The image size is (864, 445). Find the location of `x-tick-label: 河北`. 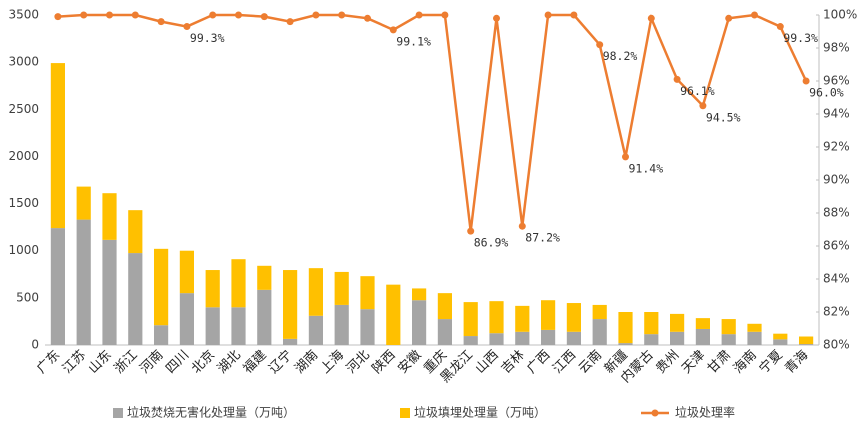

x-tick-label: 河北 is located at coordinates (358, 362).